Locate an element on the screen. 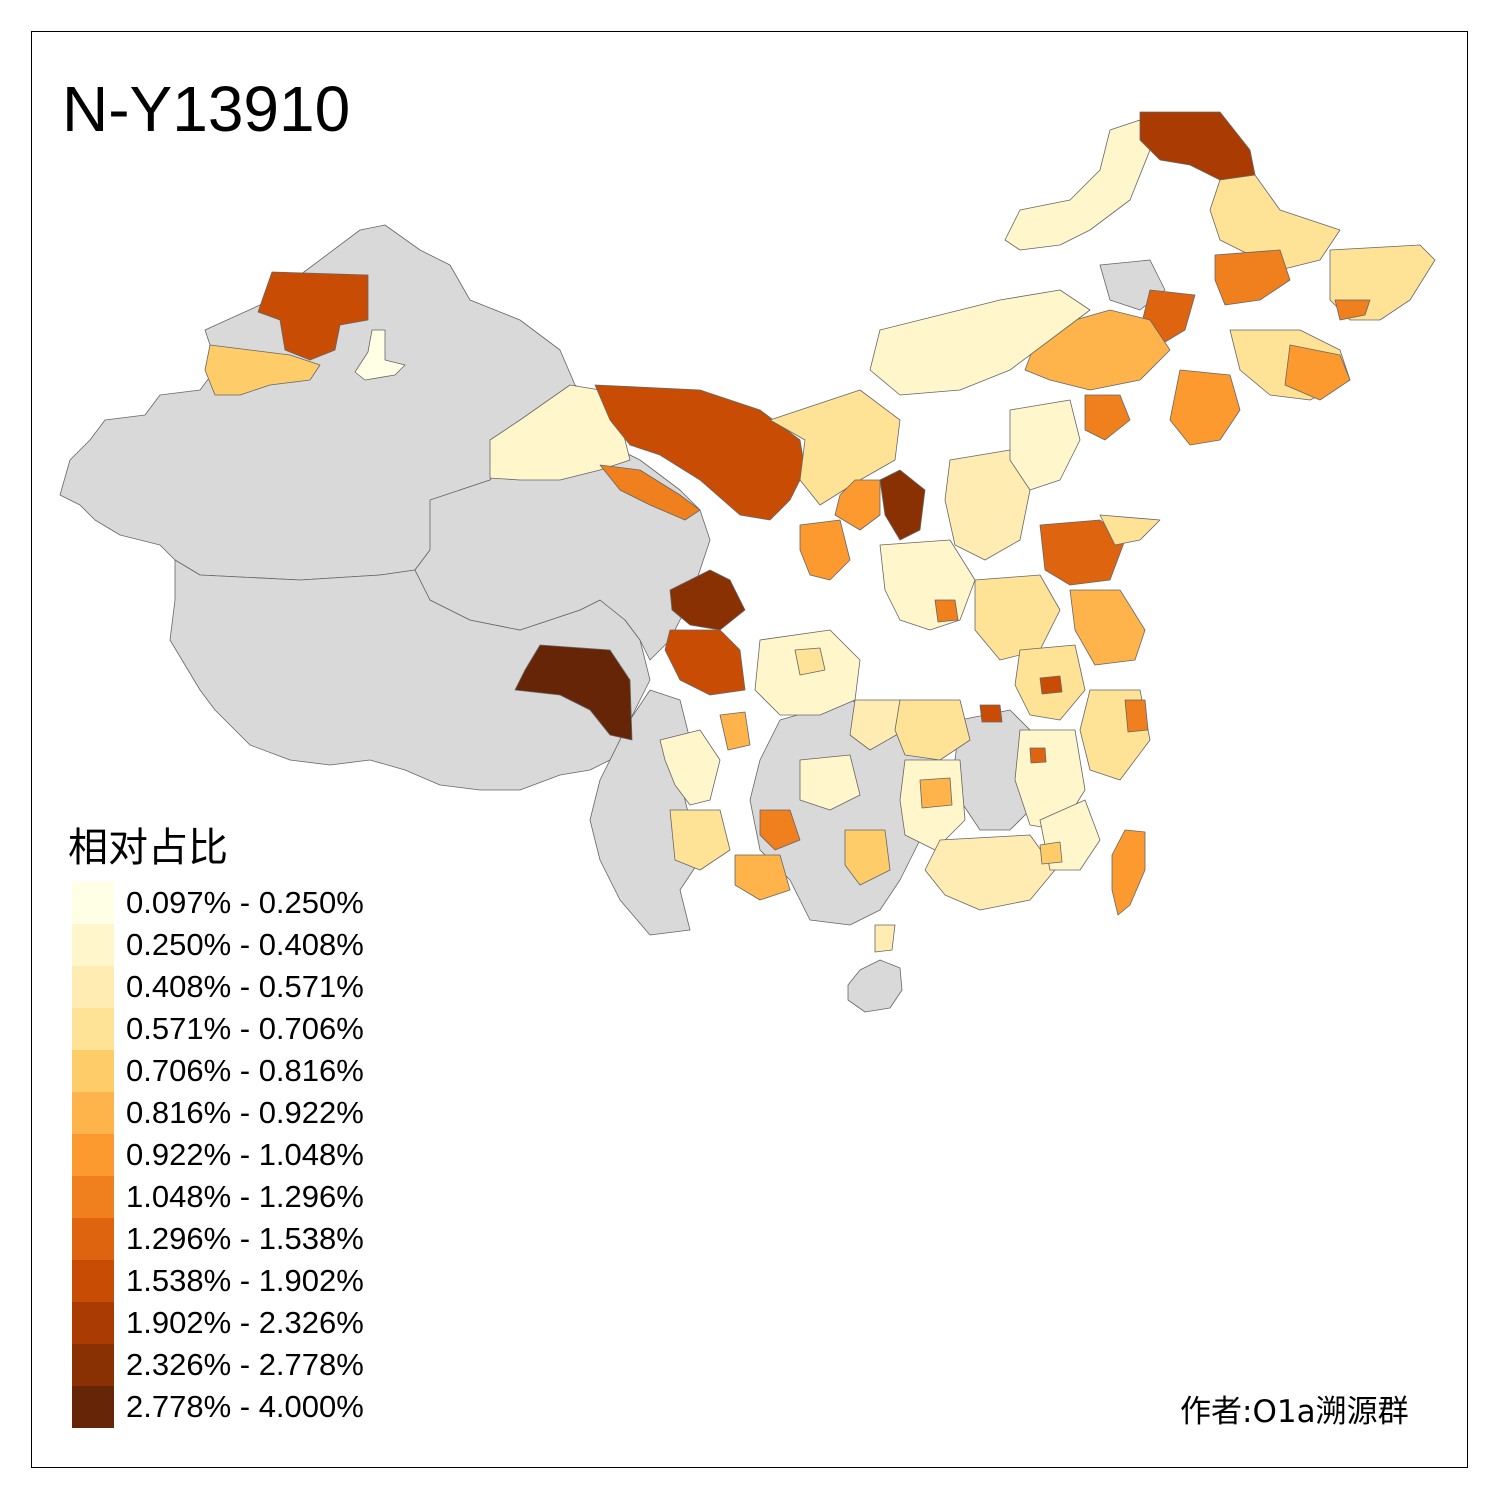  map-title: N-Y13910 is located at coordinates (206, 109).